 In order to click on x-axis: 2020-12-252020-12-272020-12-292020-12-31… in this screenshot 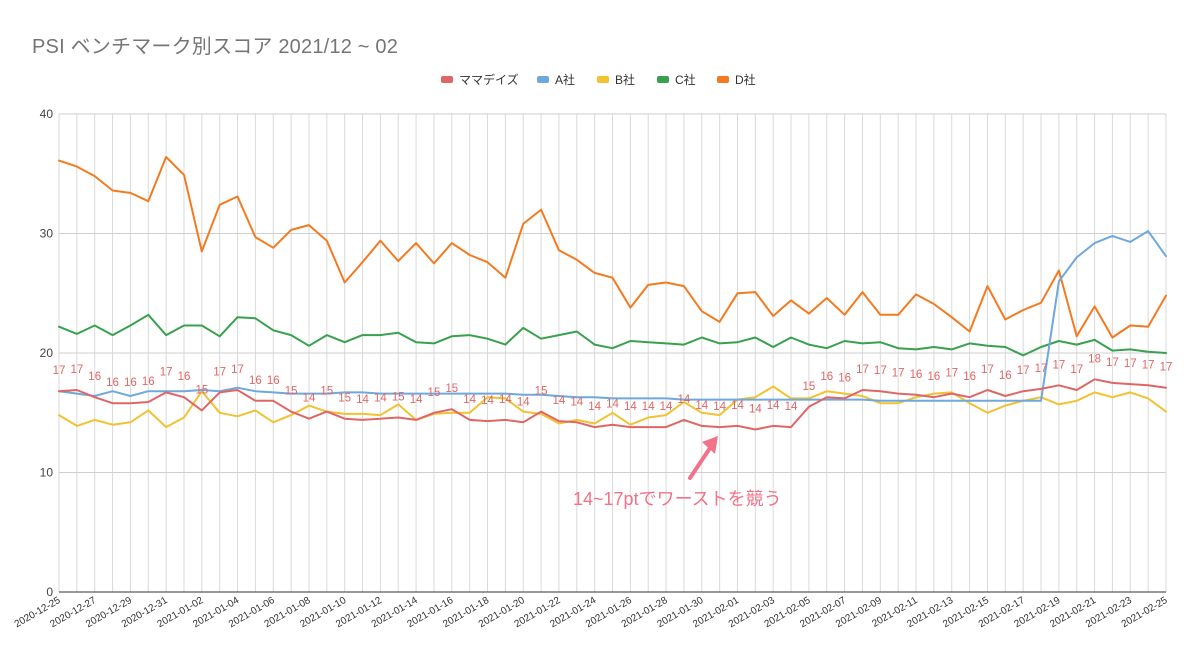, I will do `click(591, 612)`.